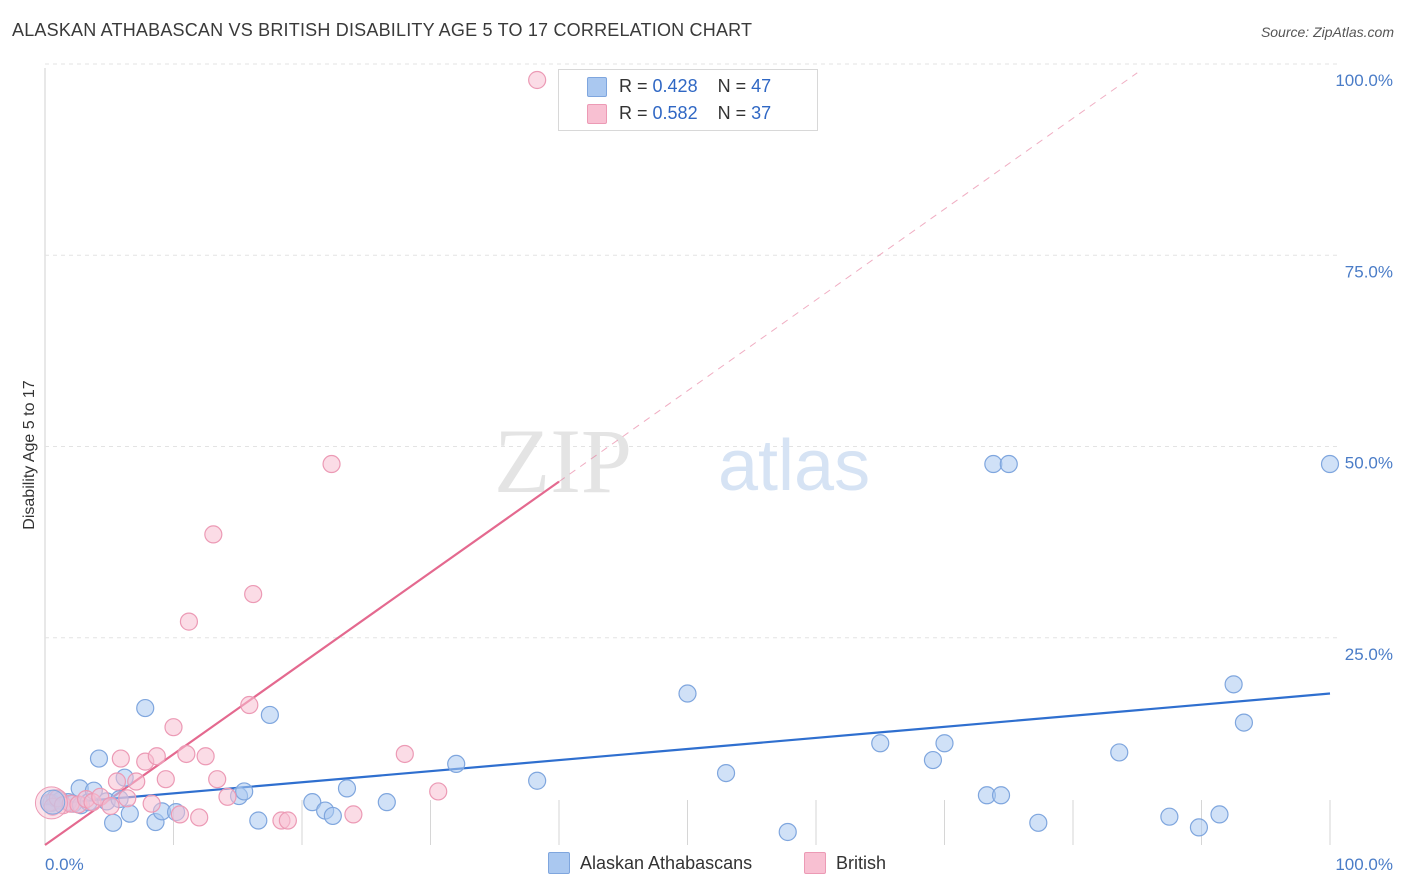 This screenshot has width=1406, height=892. What do you see at coordinates (682, 461) in the screenshot?
I see `watermark: ZIP atlas` at bounding box center [682, 461].